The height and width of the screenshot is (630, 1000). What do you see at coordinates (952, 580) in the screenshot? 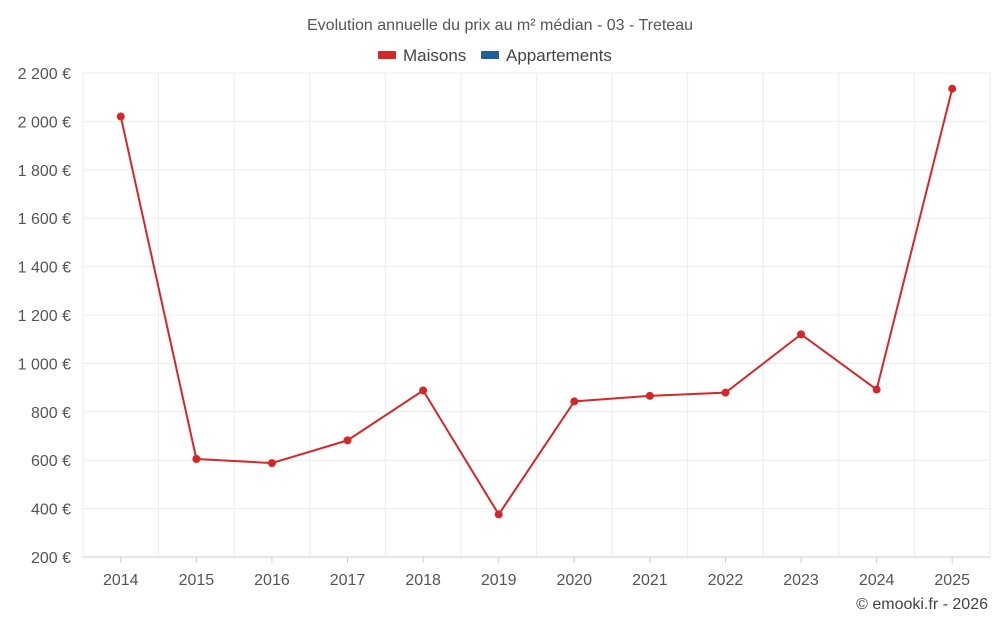
I see `x-tick-label: 2025` at bounding box center [952, 580].